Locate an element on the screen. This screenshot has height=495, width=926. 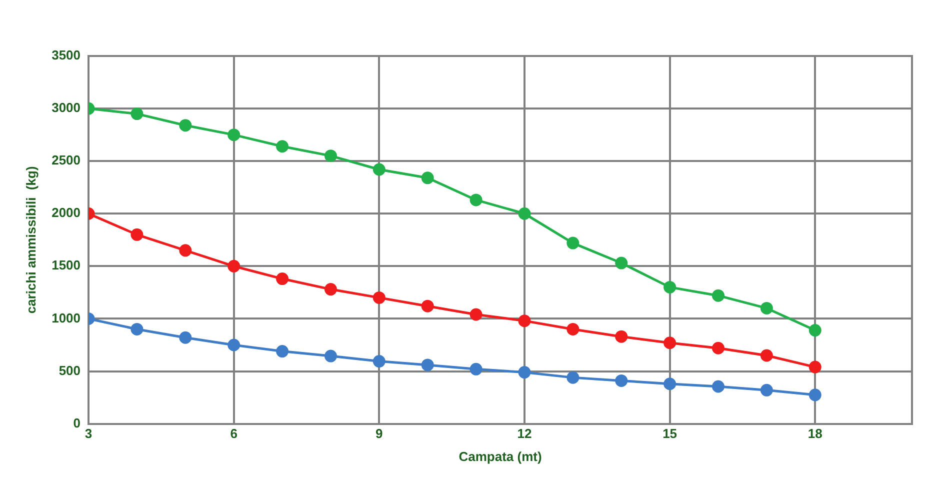
y-tick-label: 2500 is located at coordinates (66, 160).